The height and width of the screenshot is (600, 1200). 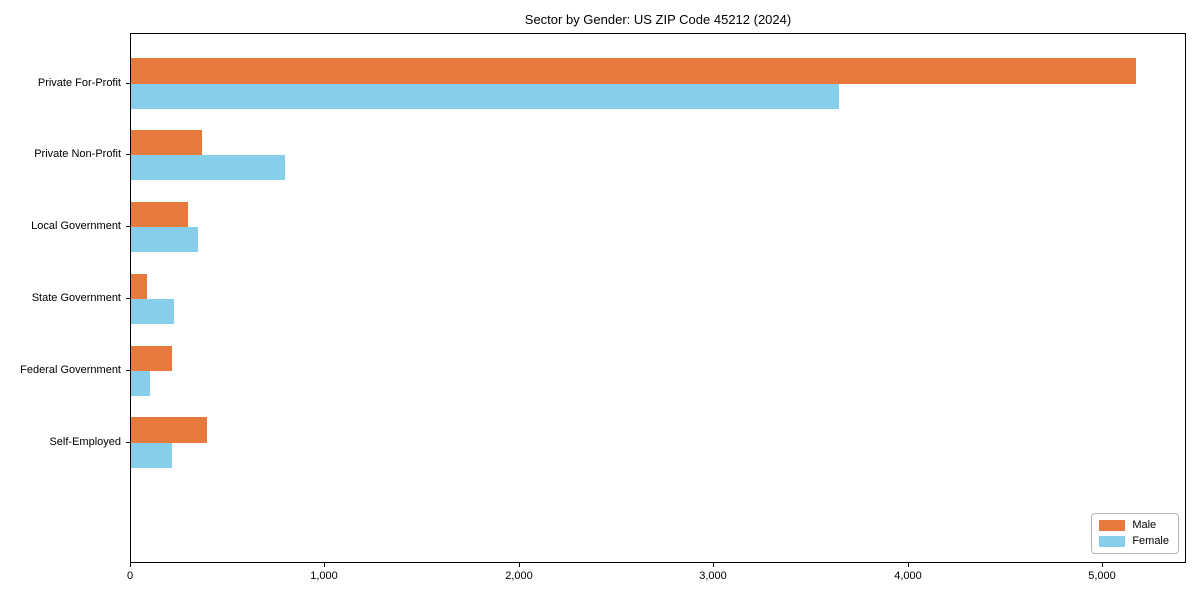 I want to click on y-tick-label-4: Federal Government, so click(x=70, y=370).